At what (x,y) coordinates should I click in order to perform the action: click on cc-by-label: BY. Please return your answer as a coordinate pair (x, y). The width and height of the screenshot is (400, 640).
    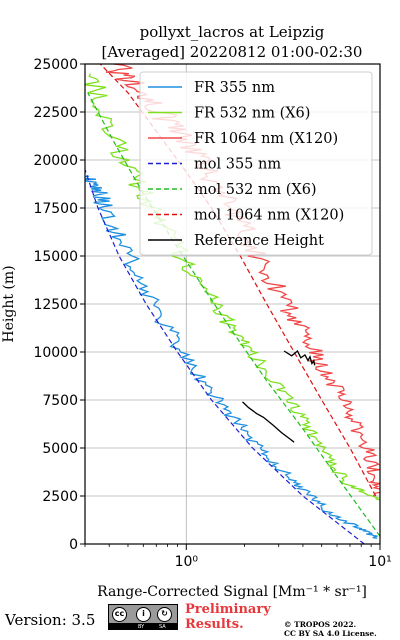
    Looking at the image, I should click on (141, 627).